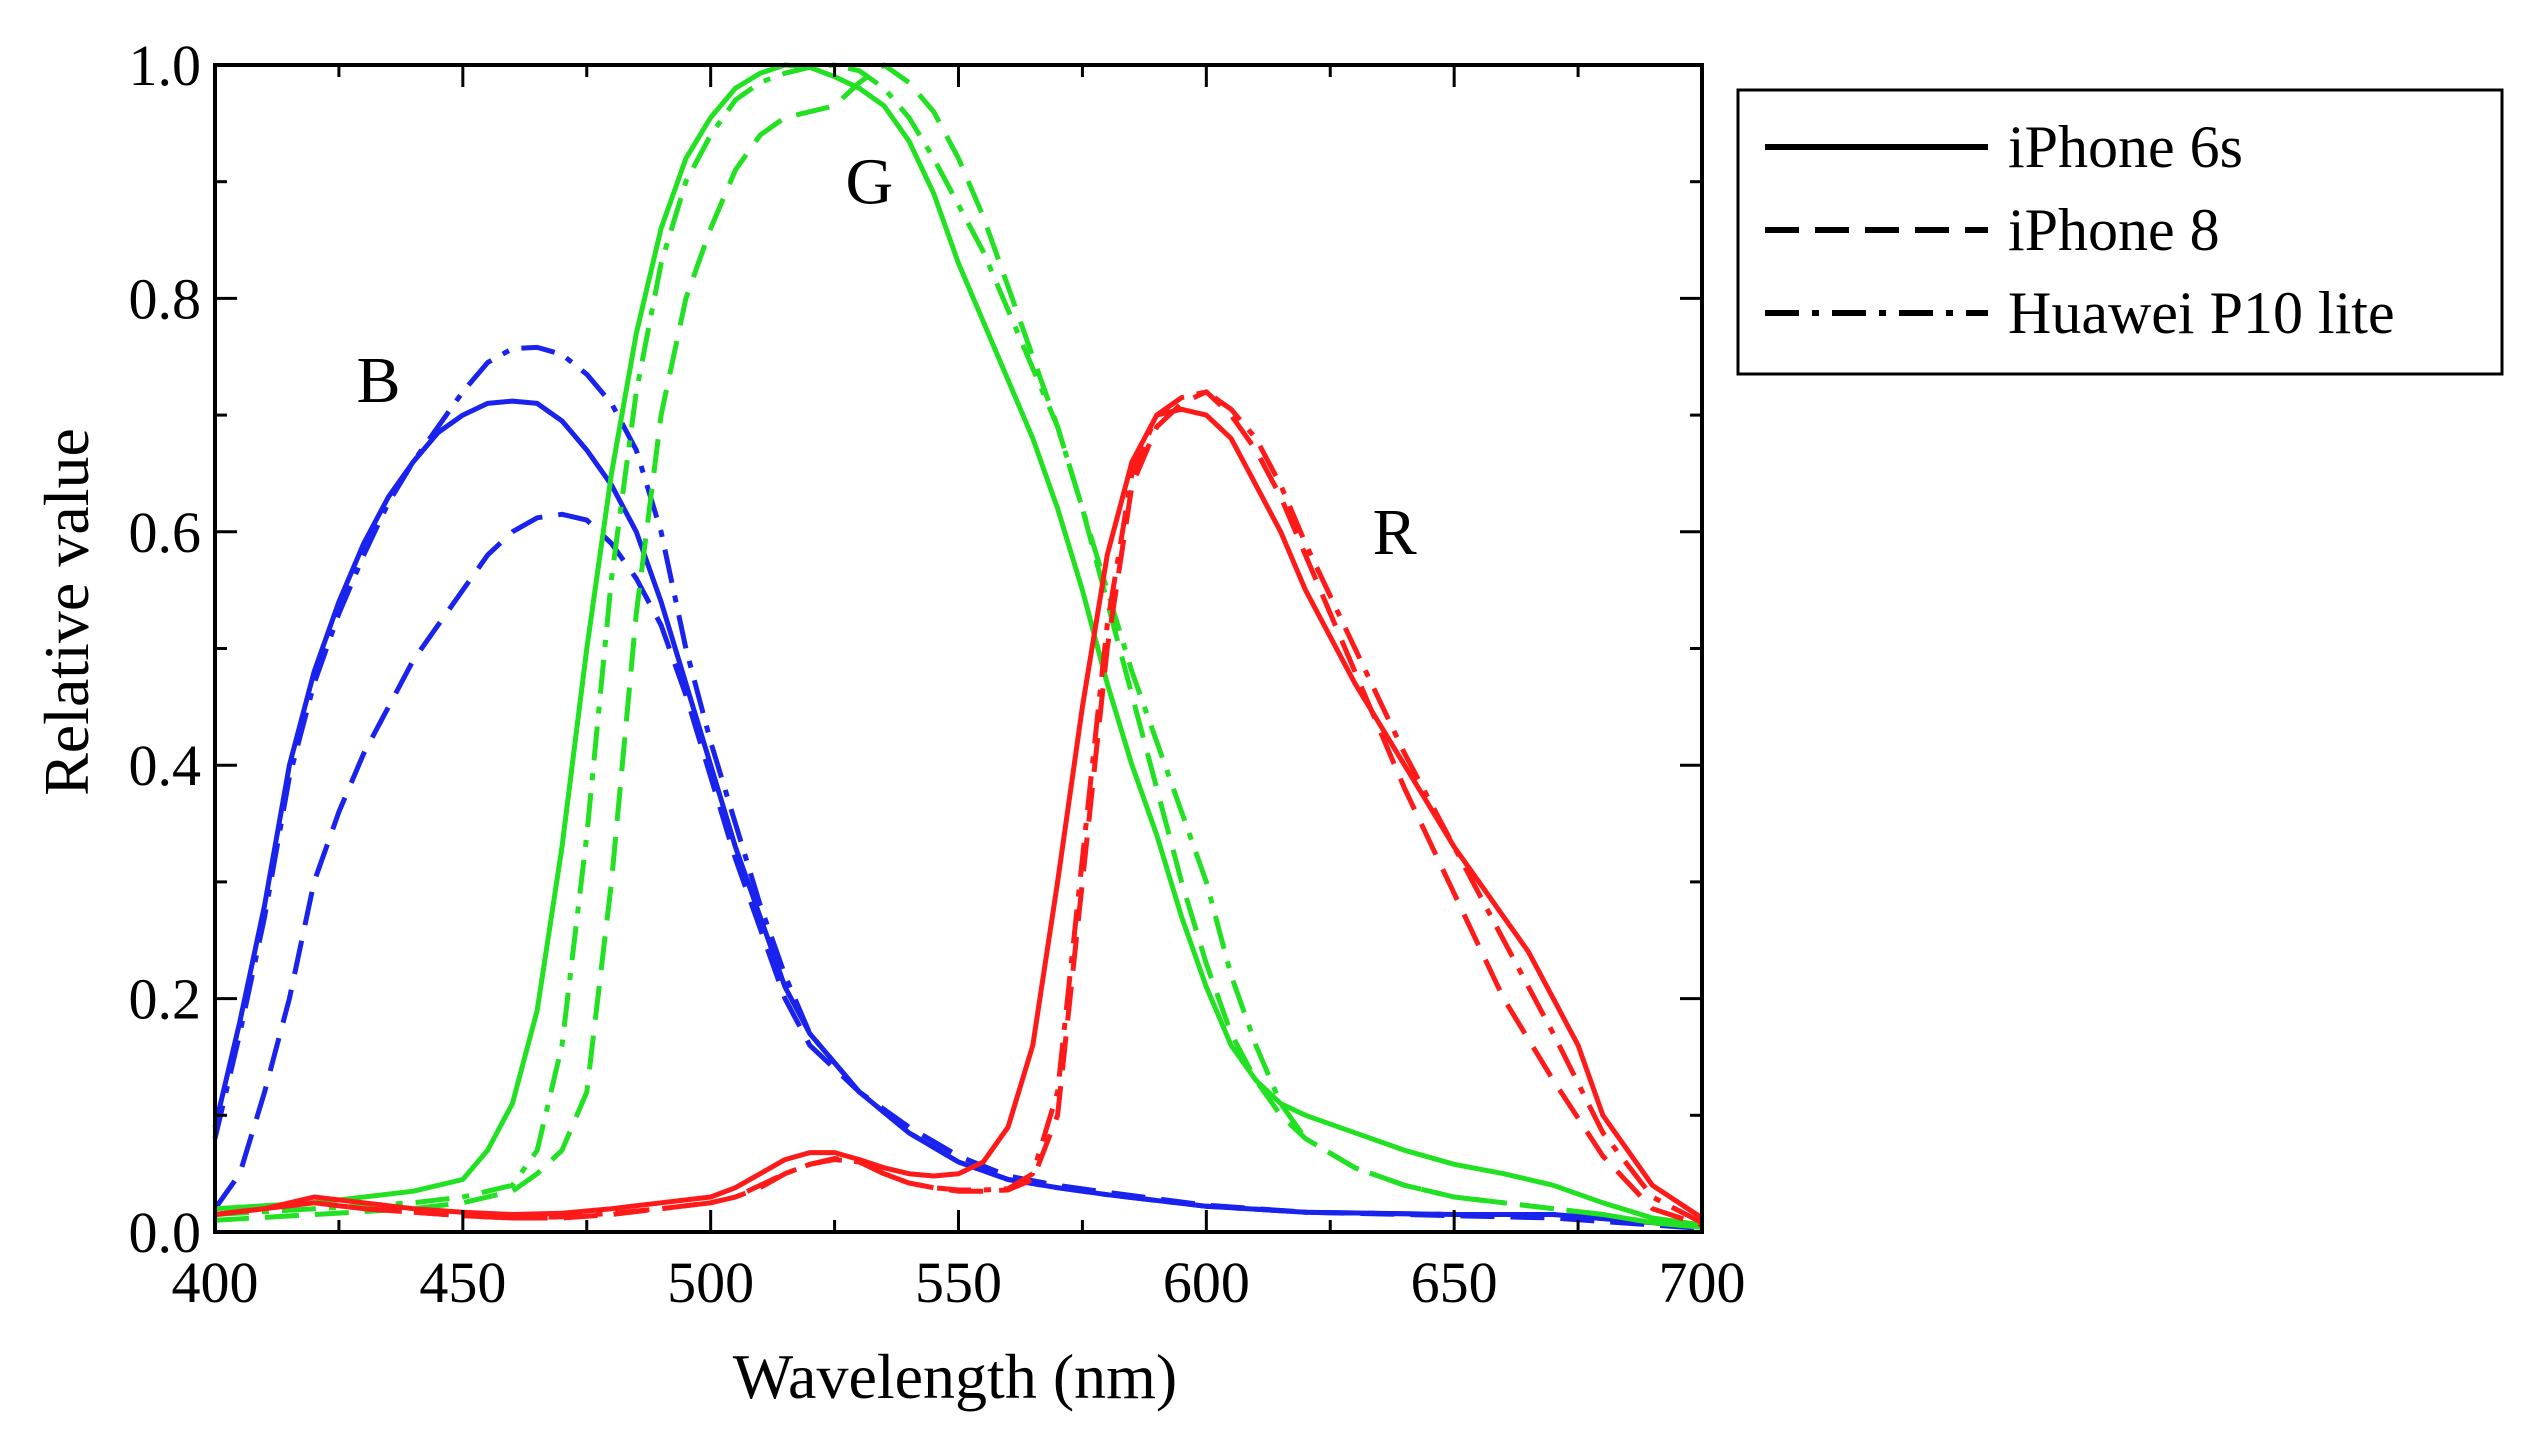 This screenshot has width=2526, height=1429. What do you see at coordinates (165, 999) in the screenshot?
I see `y-tick-label: 0.2` at bounding box center [165, 999].